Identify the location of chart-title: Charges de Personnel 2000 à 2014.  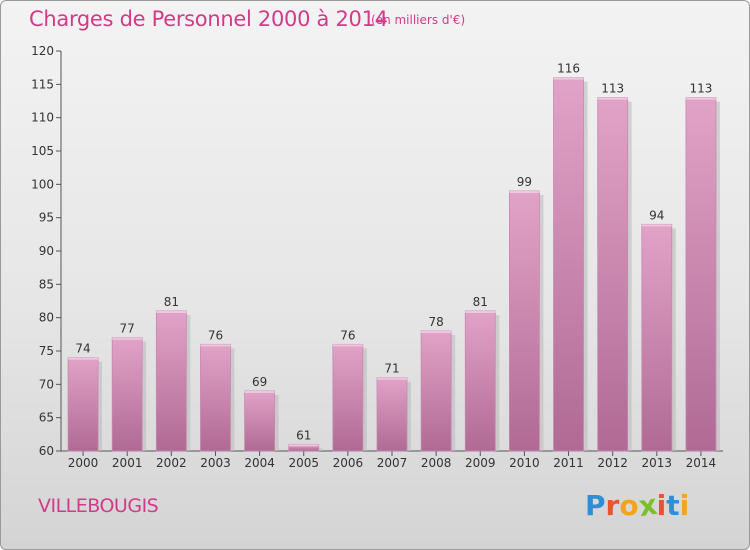
(208, 19).